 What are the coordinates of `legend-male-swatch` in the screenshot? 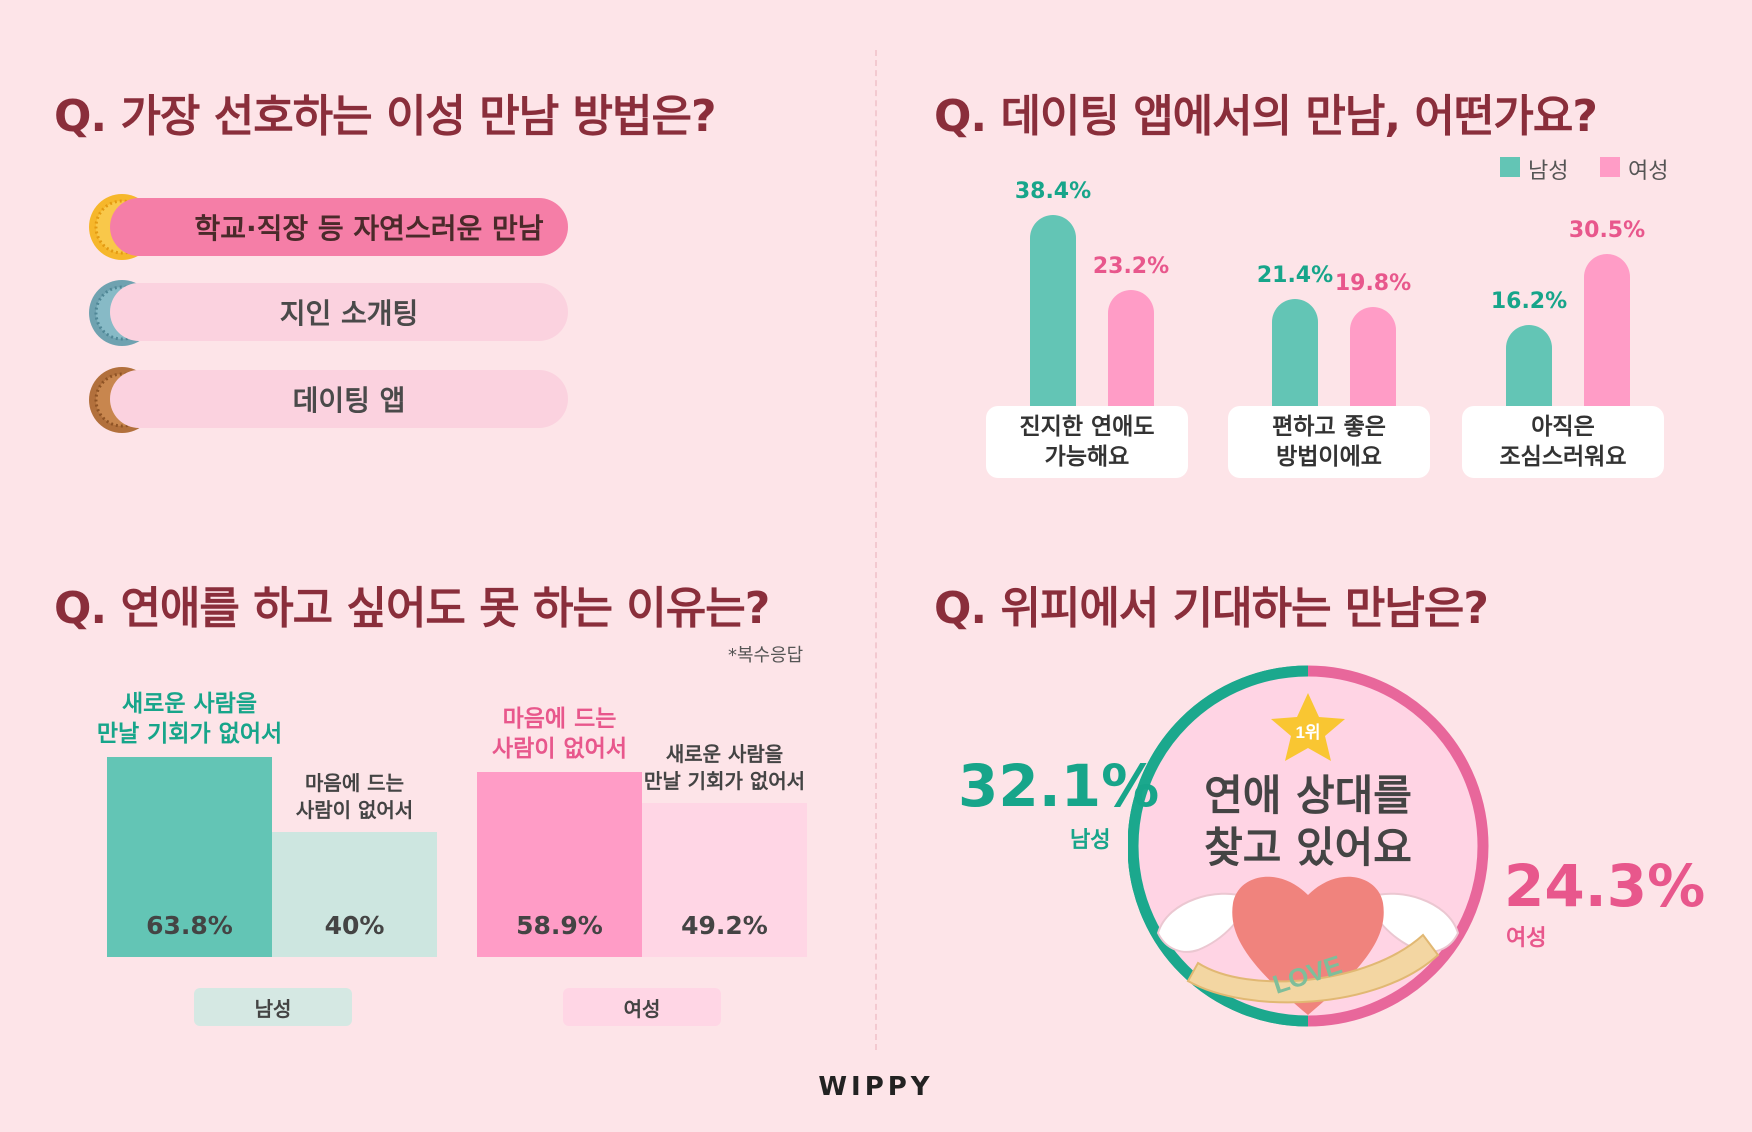 It's located at (1510, 167).